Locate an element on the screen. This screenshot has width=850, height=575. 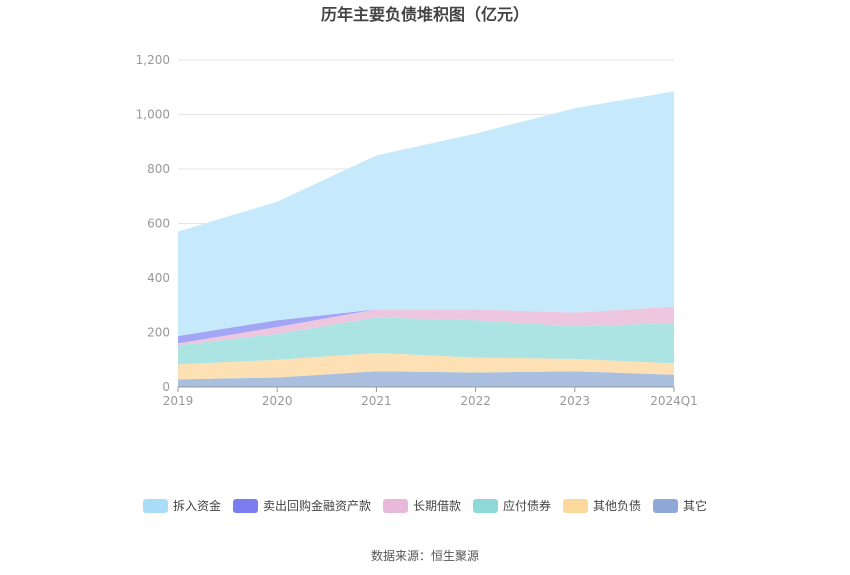
y-tick-label: 1,200 is located at coordinates (153, 60).